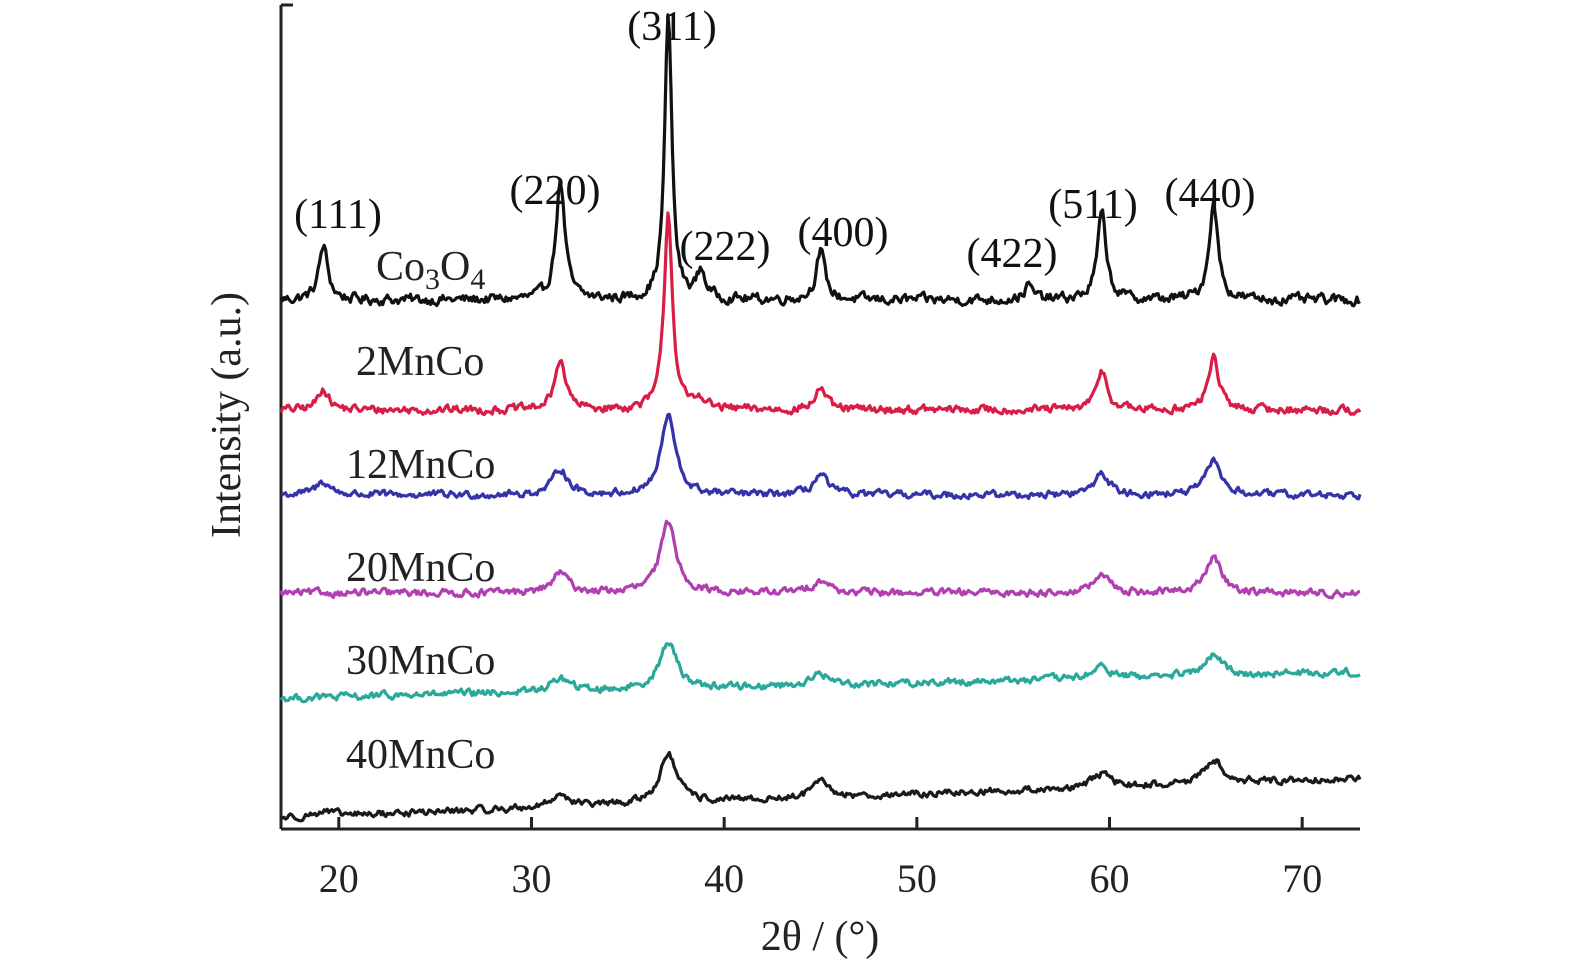 The height and width of the screenshot is (969, 1575). I want to click on peak-label: (400), so click(843, 233).